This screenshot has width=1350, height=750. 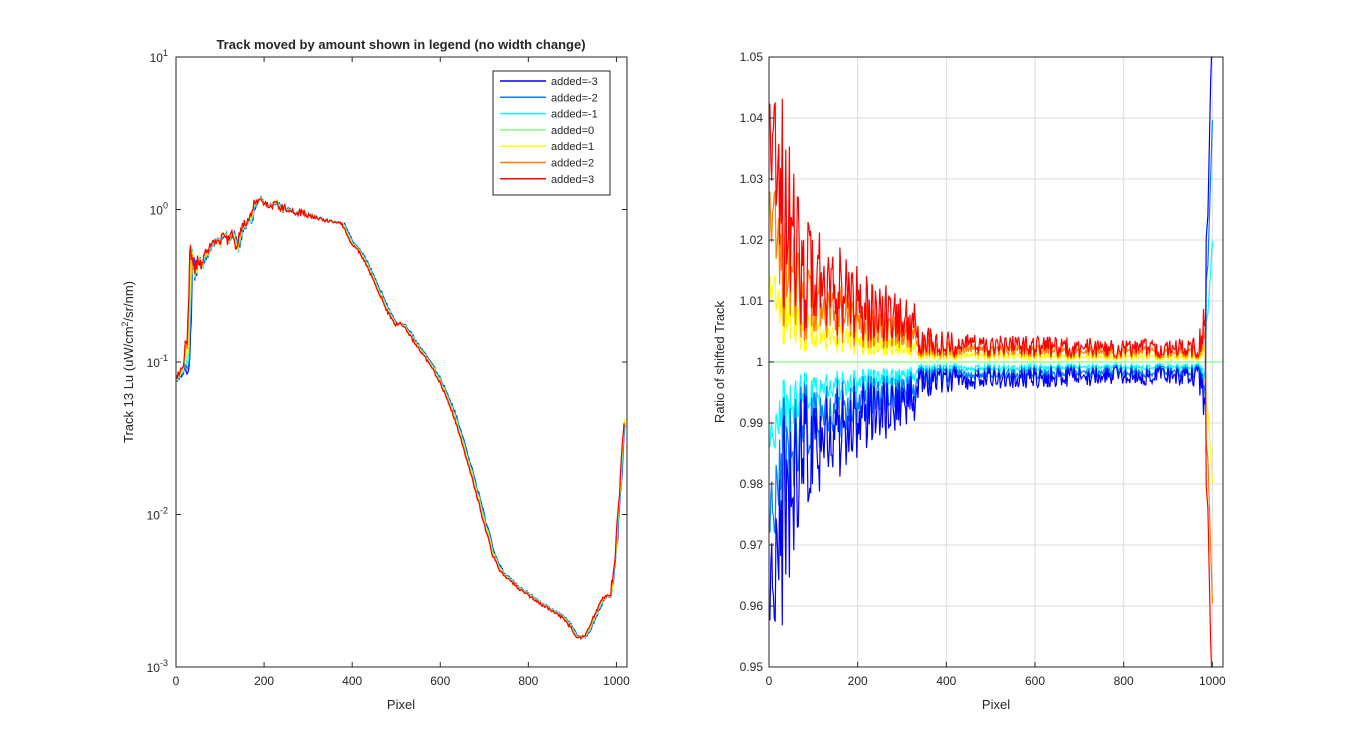 What do you see at coordinates (440, 681) in the screenshot?
I see `left-x-tick-label: 600` at bounding box center [440, 681].